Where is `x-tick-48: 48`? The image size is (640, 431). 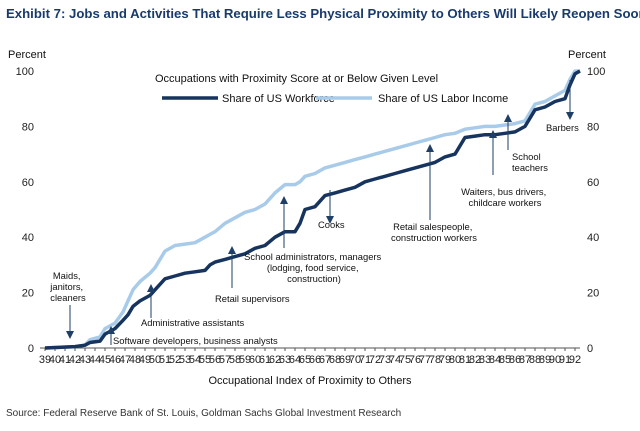 x-tick-48: 48 is located at coordinates (135, 360).